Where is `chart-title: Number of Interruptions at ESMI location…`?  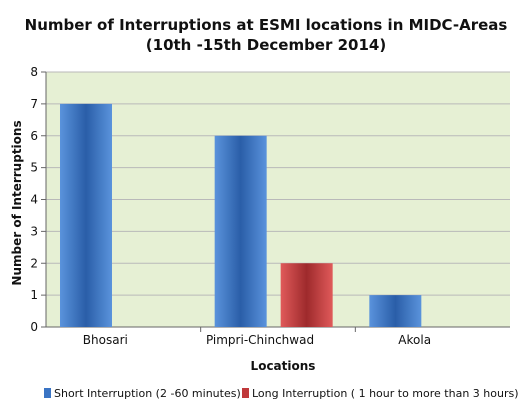
chart-title: Number of Interruptions at ESMI location… is located at coordinates (266, 25).